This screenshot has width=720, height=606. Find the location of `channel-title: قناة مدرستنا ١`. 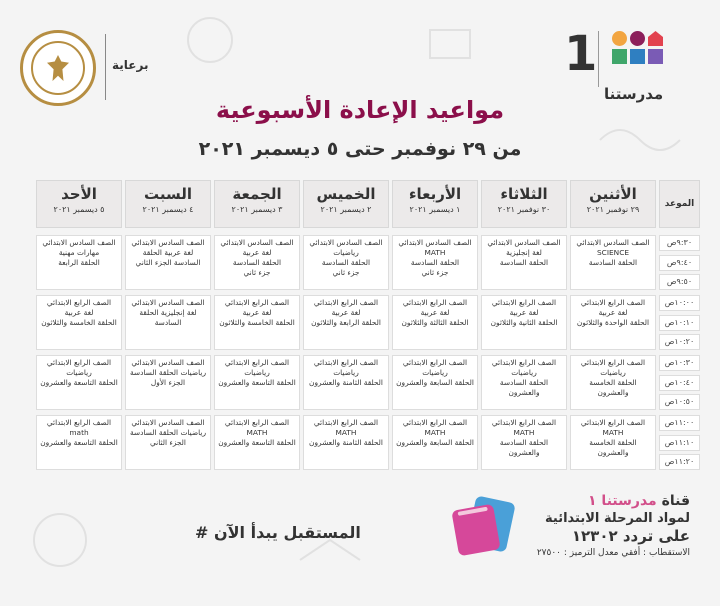

channel-title: قناة مدرستنا ١ is located at coordinates (613, 501).